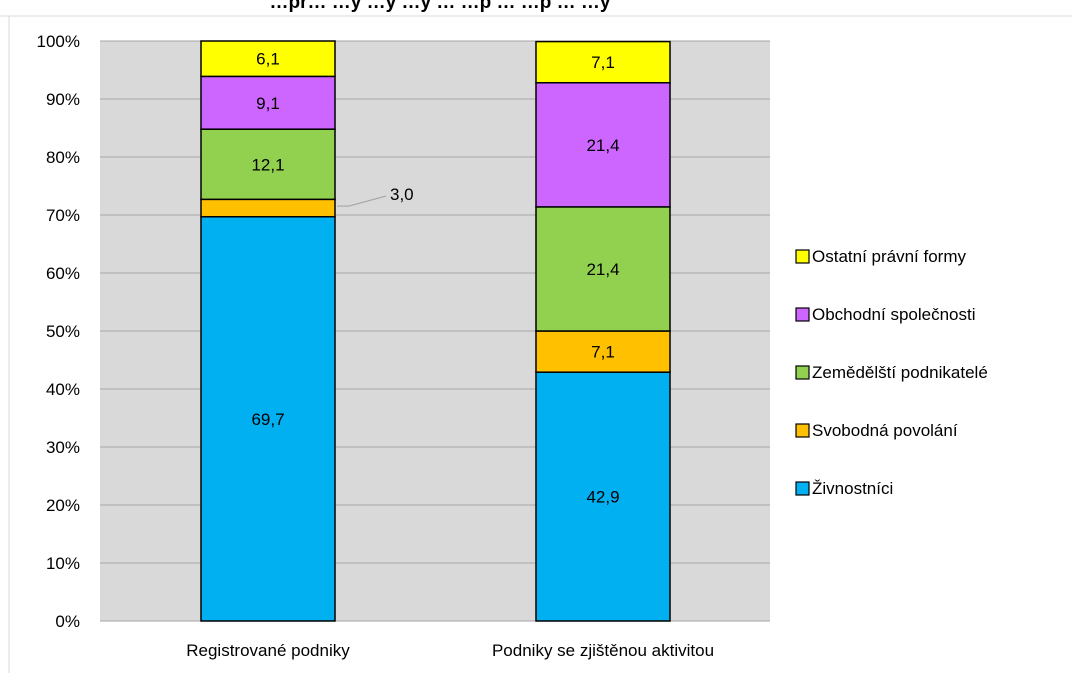  Describe the element at coordinates (58, 41) in the screenshot. I see `y-tick-label: 100%` at that location.